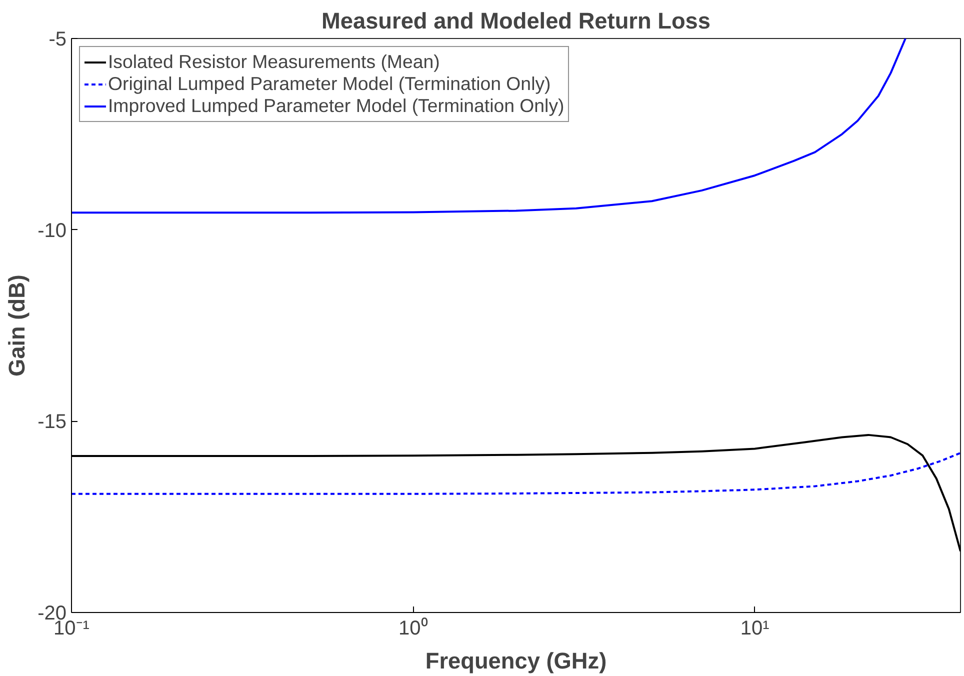 Image resolution: width=964 pixels, height=676 pixels. What do you see at coordinates (274, 62) in the screenshot?
I see `legend-label: Isolated Resistor Measurements (Mean)` at bounding box center [274, 62].